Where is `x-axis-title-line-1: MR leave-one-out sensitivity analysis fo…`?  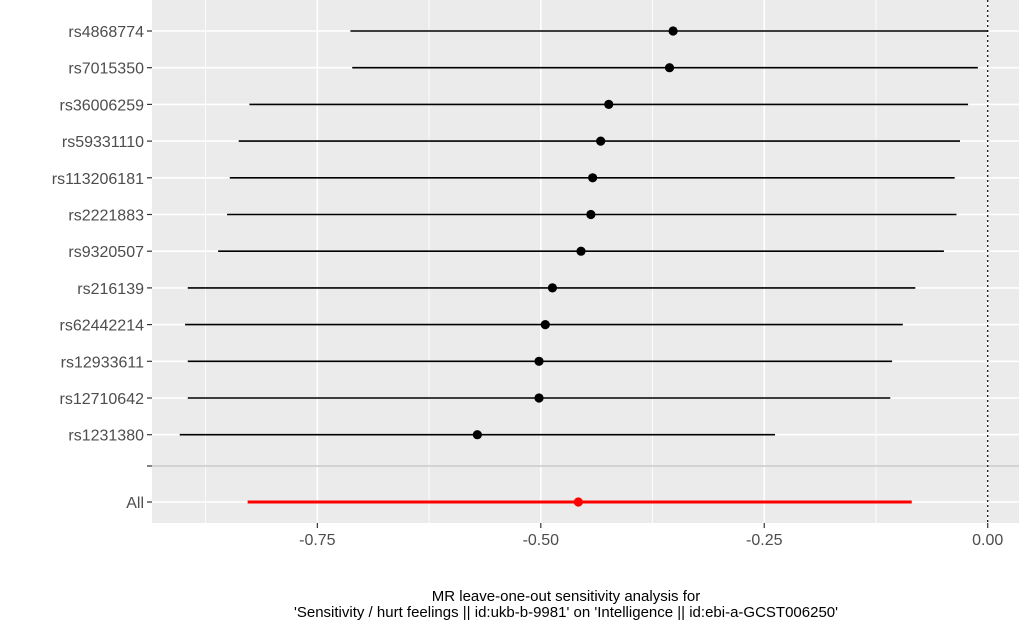
x-axis-title-line-1: MR leave-one-out sensitivity analysis fo… is located at coordinates (566, 596).